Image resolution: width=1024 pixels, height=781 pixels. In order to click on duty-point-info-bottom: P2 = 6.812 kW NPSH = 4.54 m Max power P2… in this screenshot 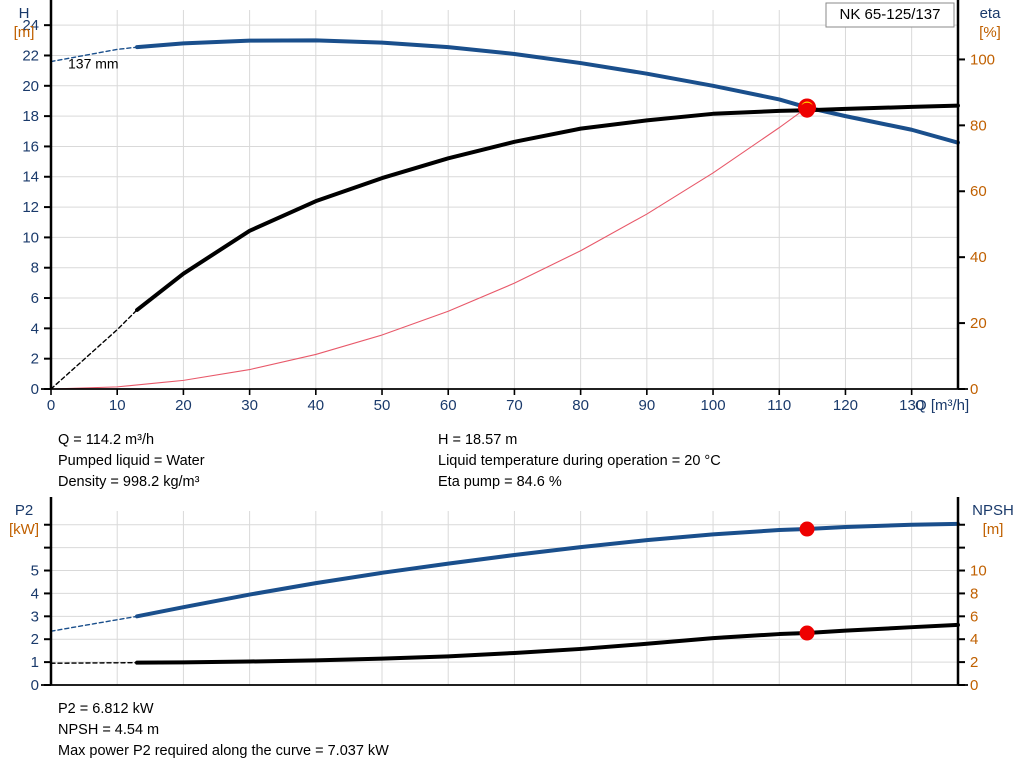, I will do `click(223, 730)`.